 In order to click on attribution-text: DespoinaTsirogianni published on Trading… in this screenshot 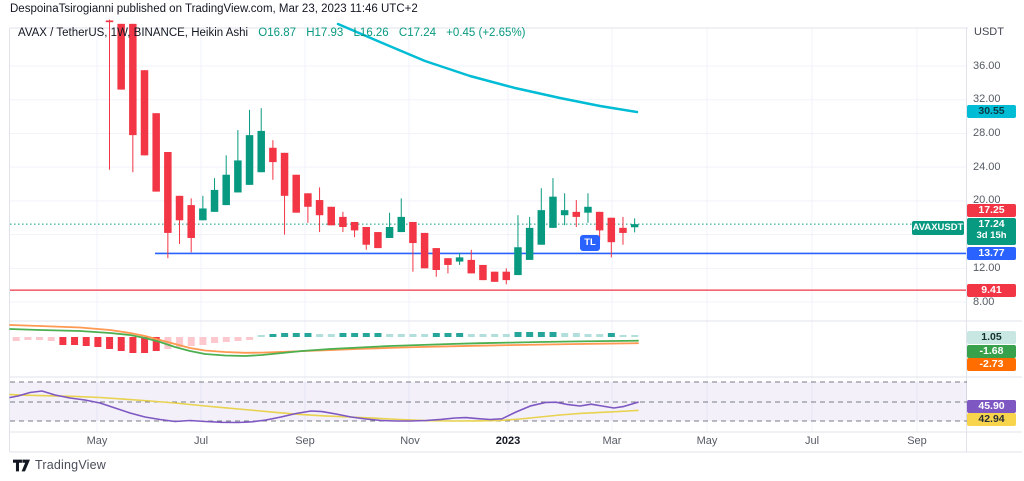, I will do `click(214, 9)`.